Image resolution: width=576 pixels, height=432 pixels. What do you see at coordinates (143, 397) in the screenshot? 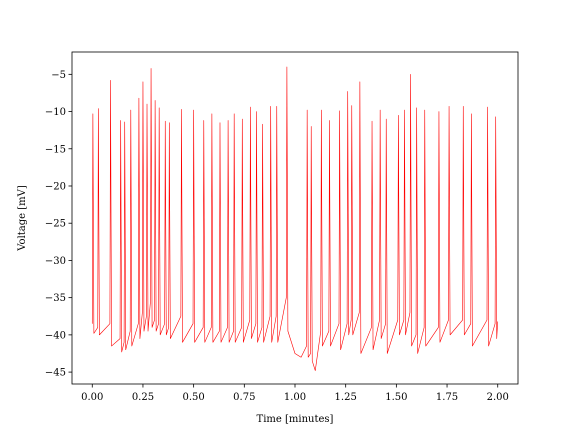
I see `x-tick-label: 0.25` at bounding box center [143, 397].